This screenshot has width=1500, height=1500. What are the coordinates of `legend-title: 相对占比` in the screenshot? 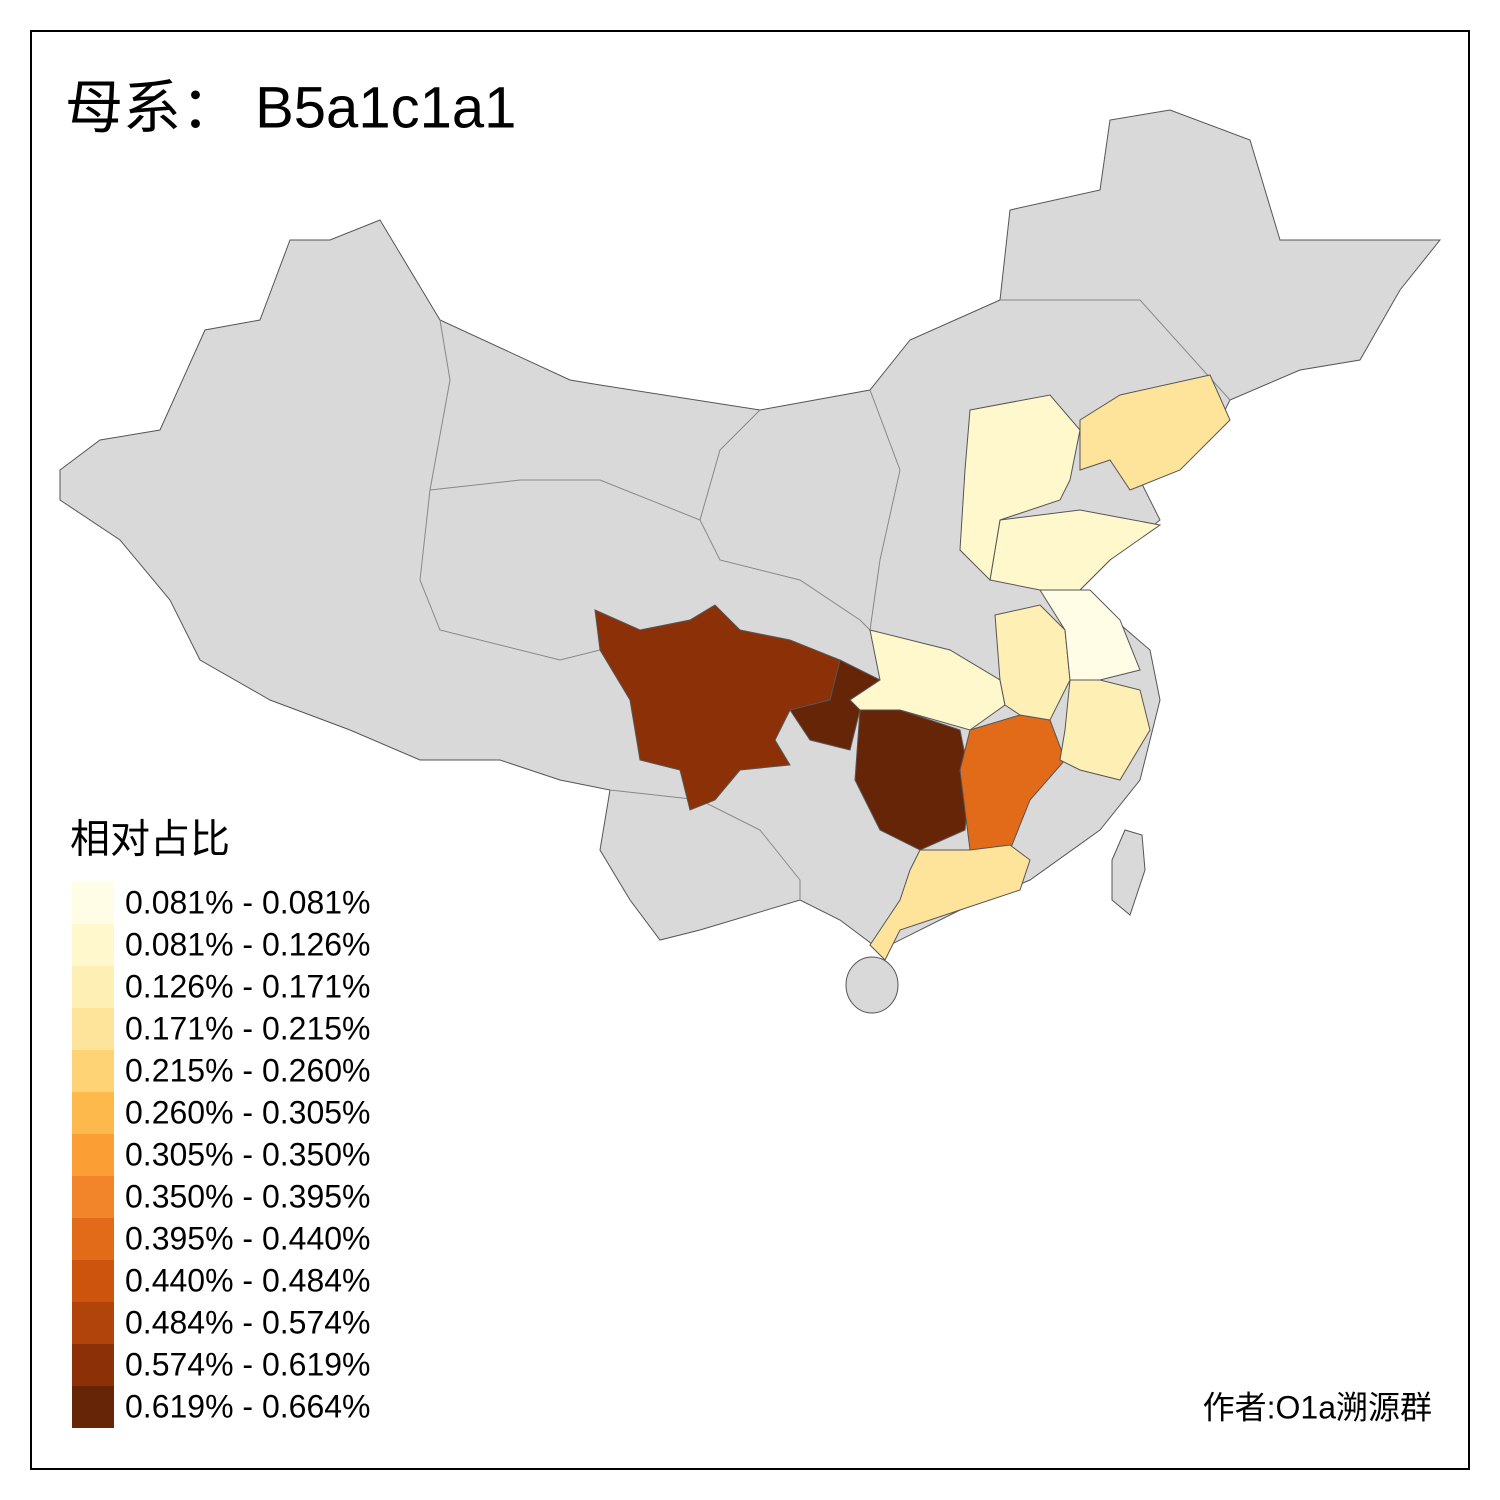 It's located at (150, 840).